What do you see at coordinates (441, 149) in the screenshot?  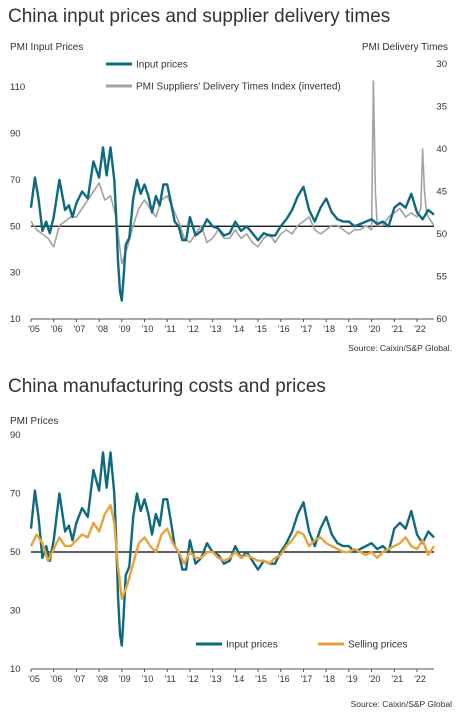 I see `y2-tick-label: 40` at bounding box center [441, 149].